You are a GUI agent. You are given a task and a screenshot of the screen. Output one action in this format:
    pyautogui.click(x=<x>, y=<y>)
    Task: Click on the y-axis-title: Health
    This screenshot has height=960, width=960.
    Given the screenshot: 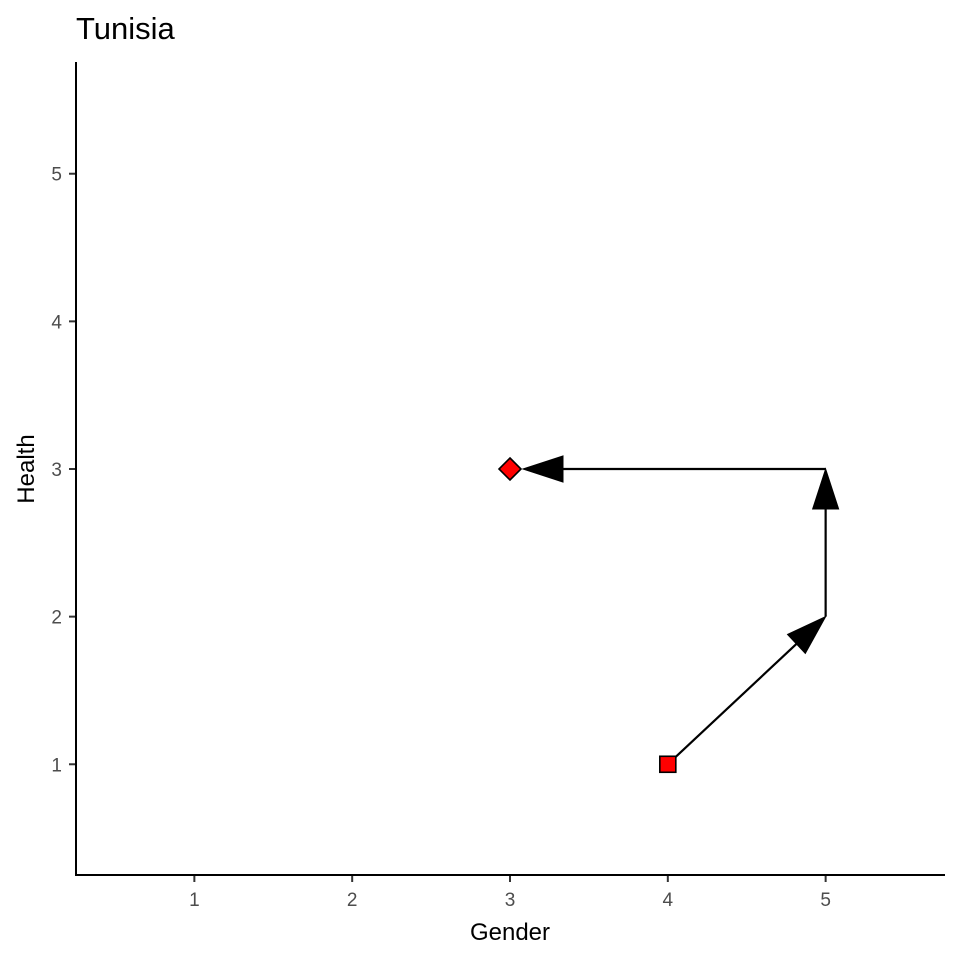 What is the action you would take?
    pyautogui.click(x=26, y=468)
    